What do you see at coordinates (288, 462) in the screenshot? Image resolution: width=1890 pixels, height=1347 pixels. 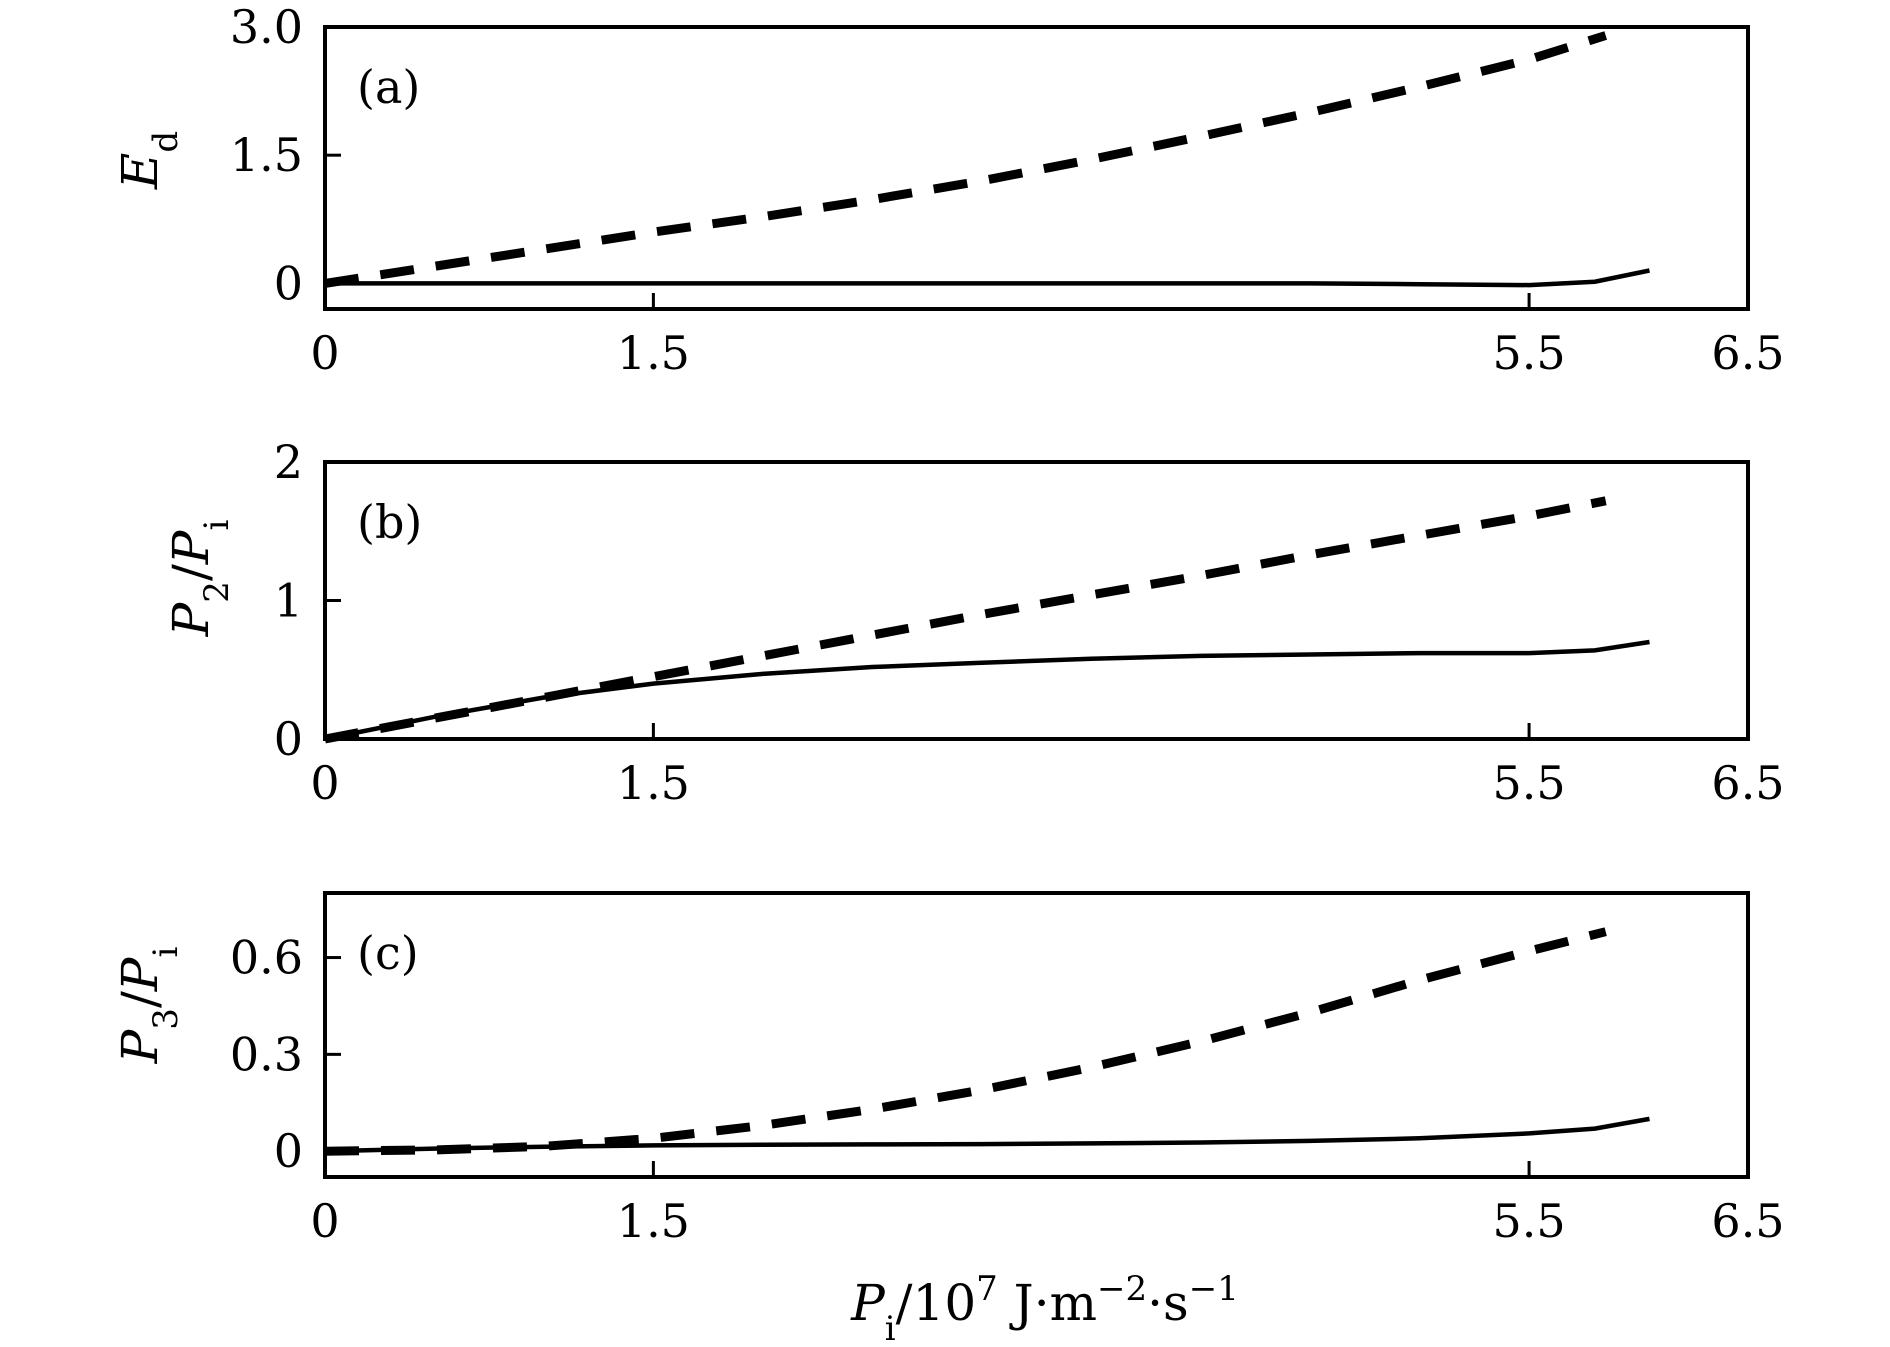 I see `y-tick-label: 2` at bounding box center [288, 462].